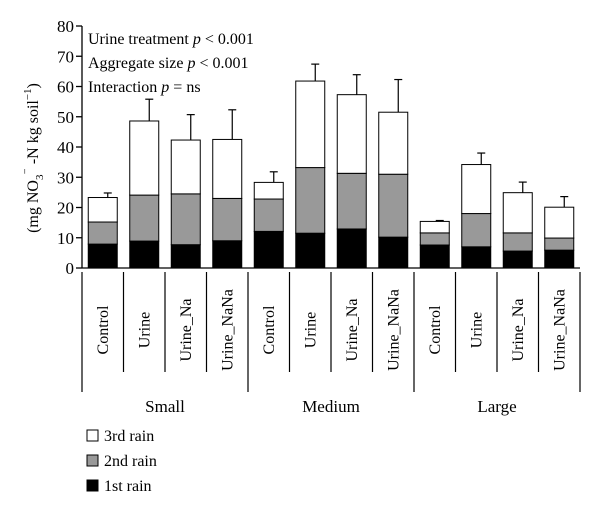 This screenshot has width=600, height=513. I want to click on y-axis-label: (mg NO3⁻ -N kg soil−1), so click(33, 158).